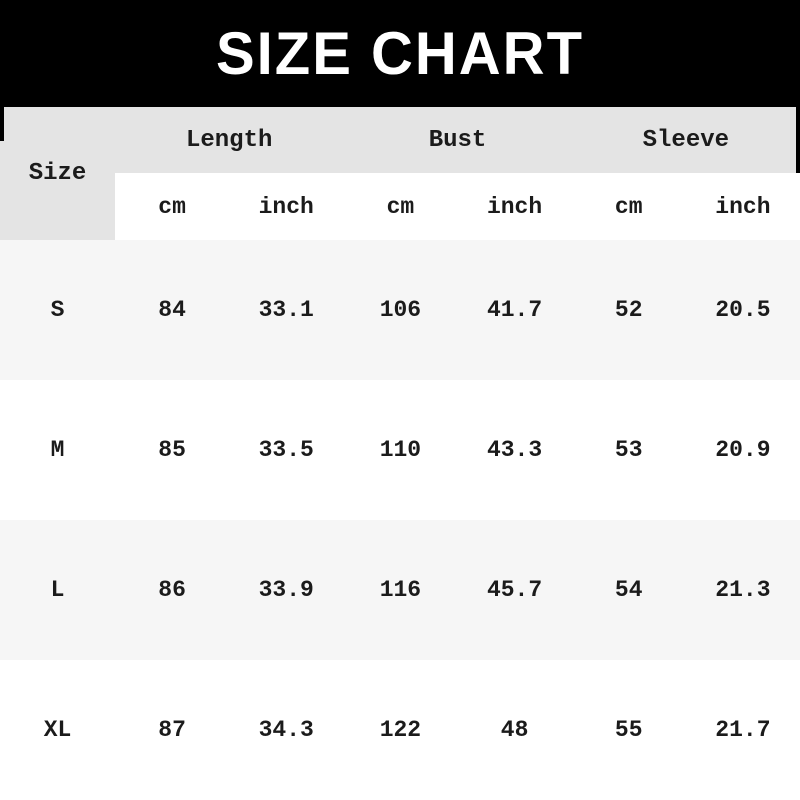  I want to click on header-group-sleeve: Sleeve, so click(685, 140).